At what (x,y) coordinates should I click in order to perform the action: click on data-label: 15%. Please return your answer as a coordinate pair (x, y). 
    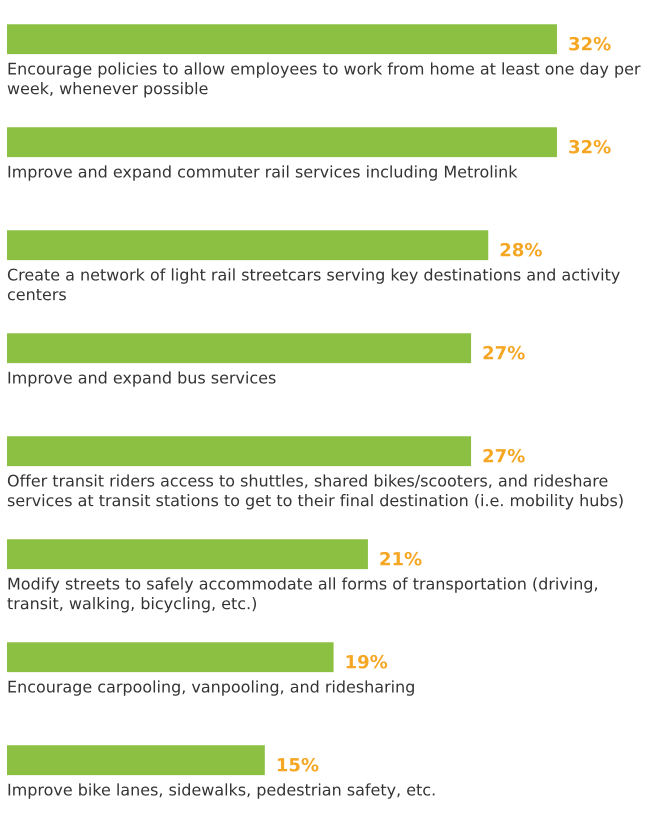
    Looking at the image, I should click on (298, 765).